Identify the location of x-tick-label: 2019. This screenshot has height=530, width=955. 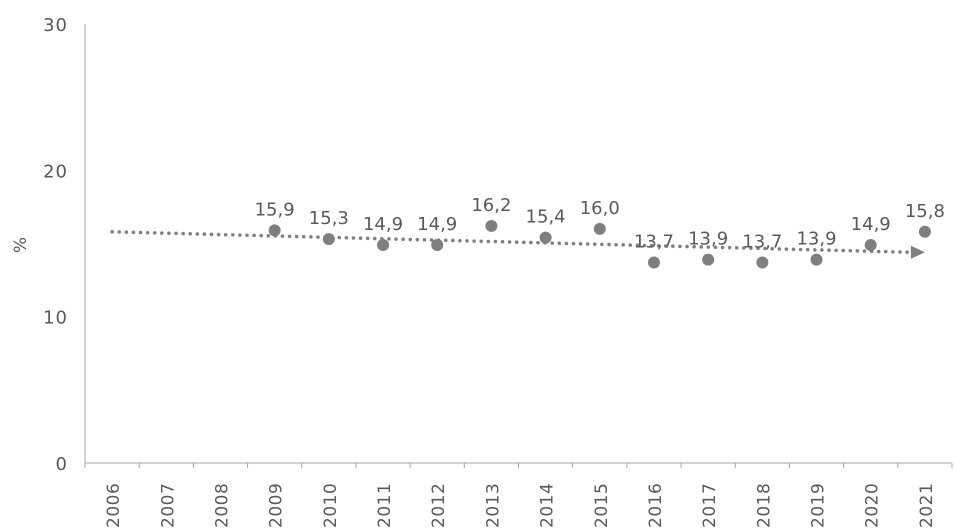
(819, 505).